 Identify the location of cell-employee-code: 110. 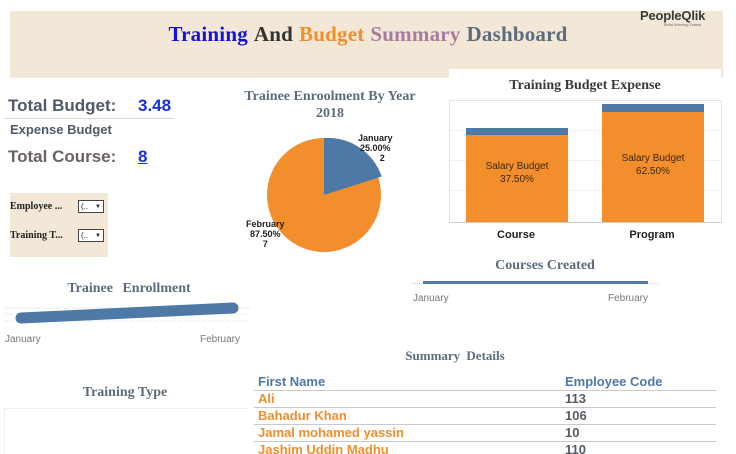
(575, 448).